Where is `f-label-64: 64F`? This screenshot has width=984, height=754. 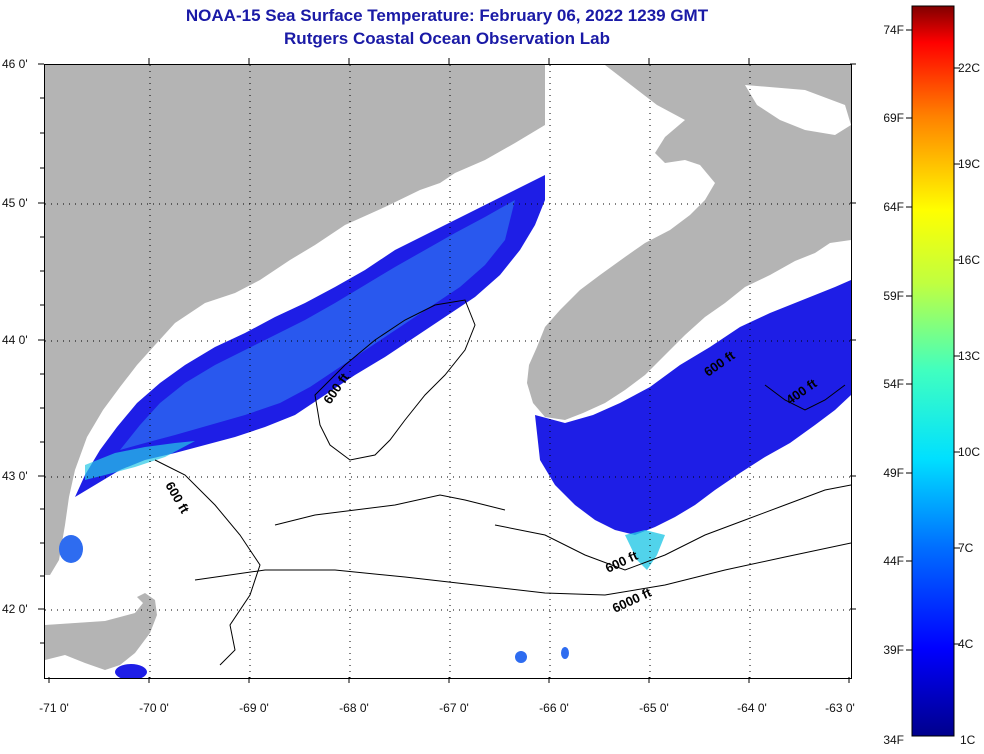
f-label-64: 64F is located at coordinates (893, 207).